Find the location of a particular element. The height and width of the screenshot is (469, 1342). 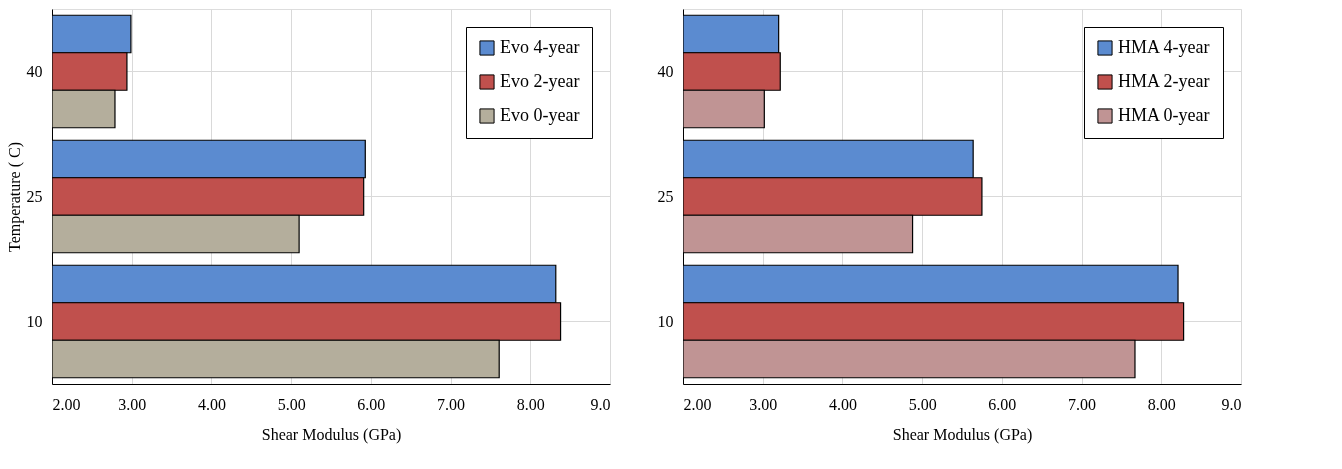

legend-label: Evo 0-year is located at coordinates (540, 115).